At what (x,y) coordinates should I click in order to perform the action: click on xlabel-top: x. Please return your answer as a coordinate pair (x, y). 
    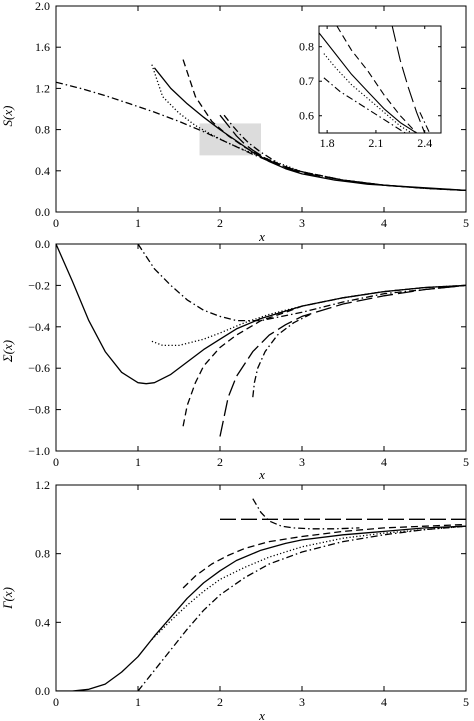
    Looking at the image, I should click on (261, 236).